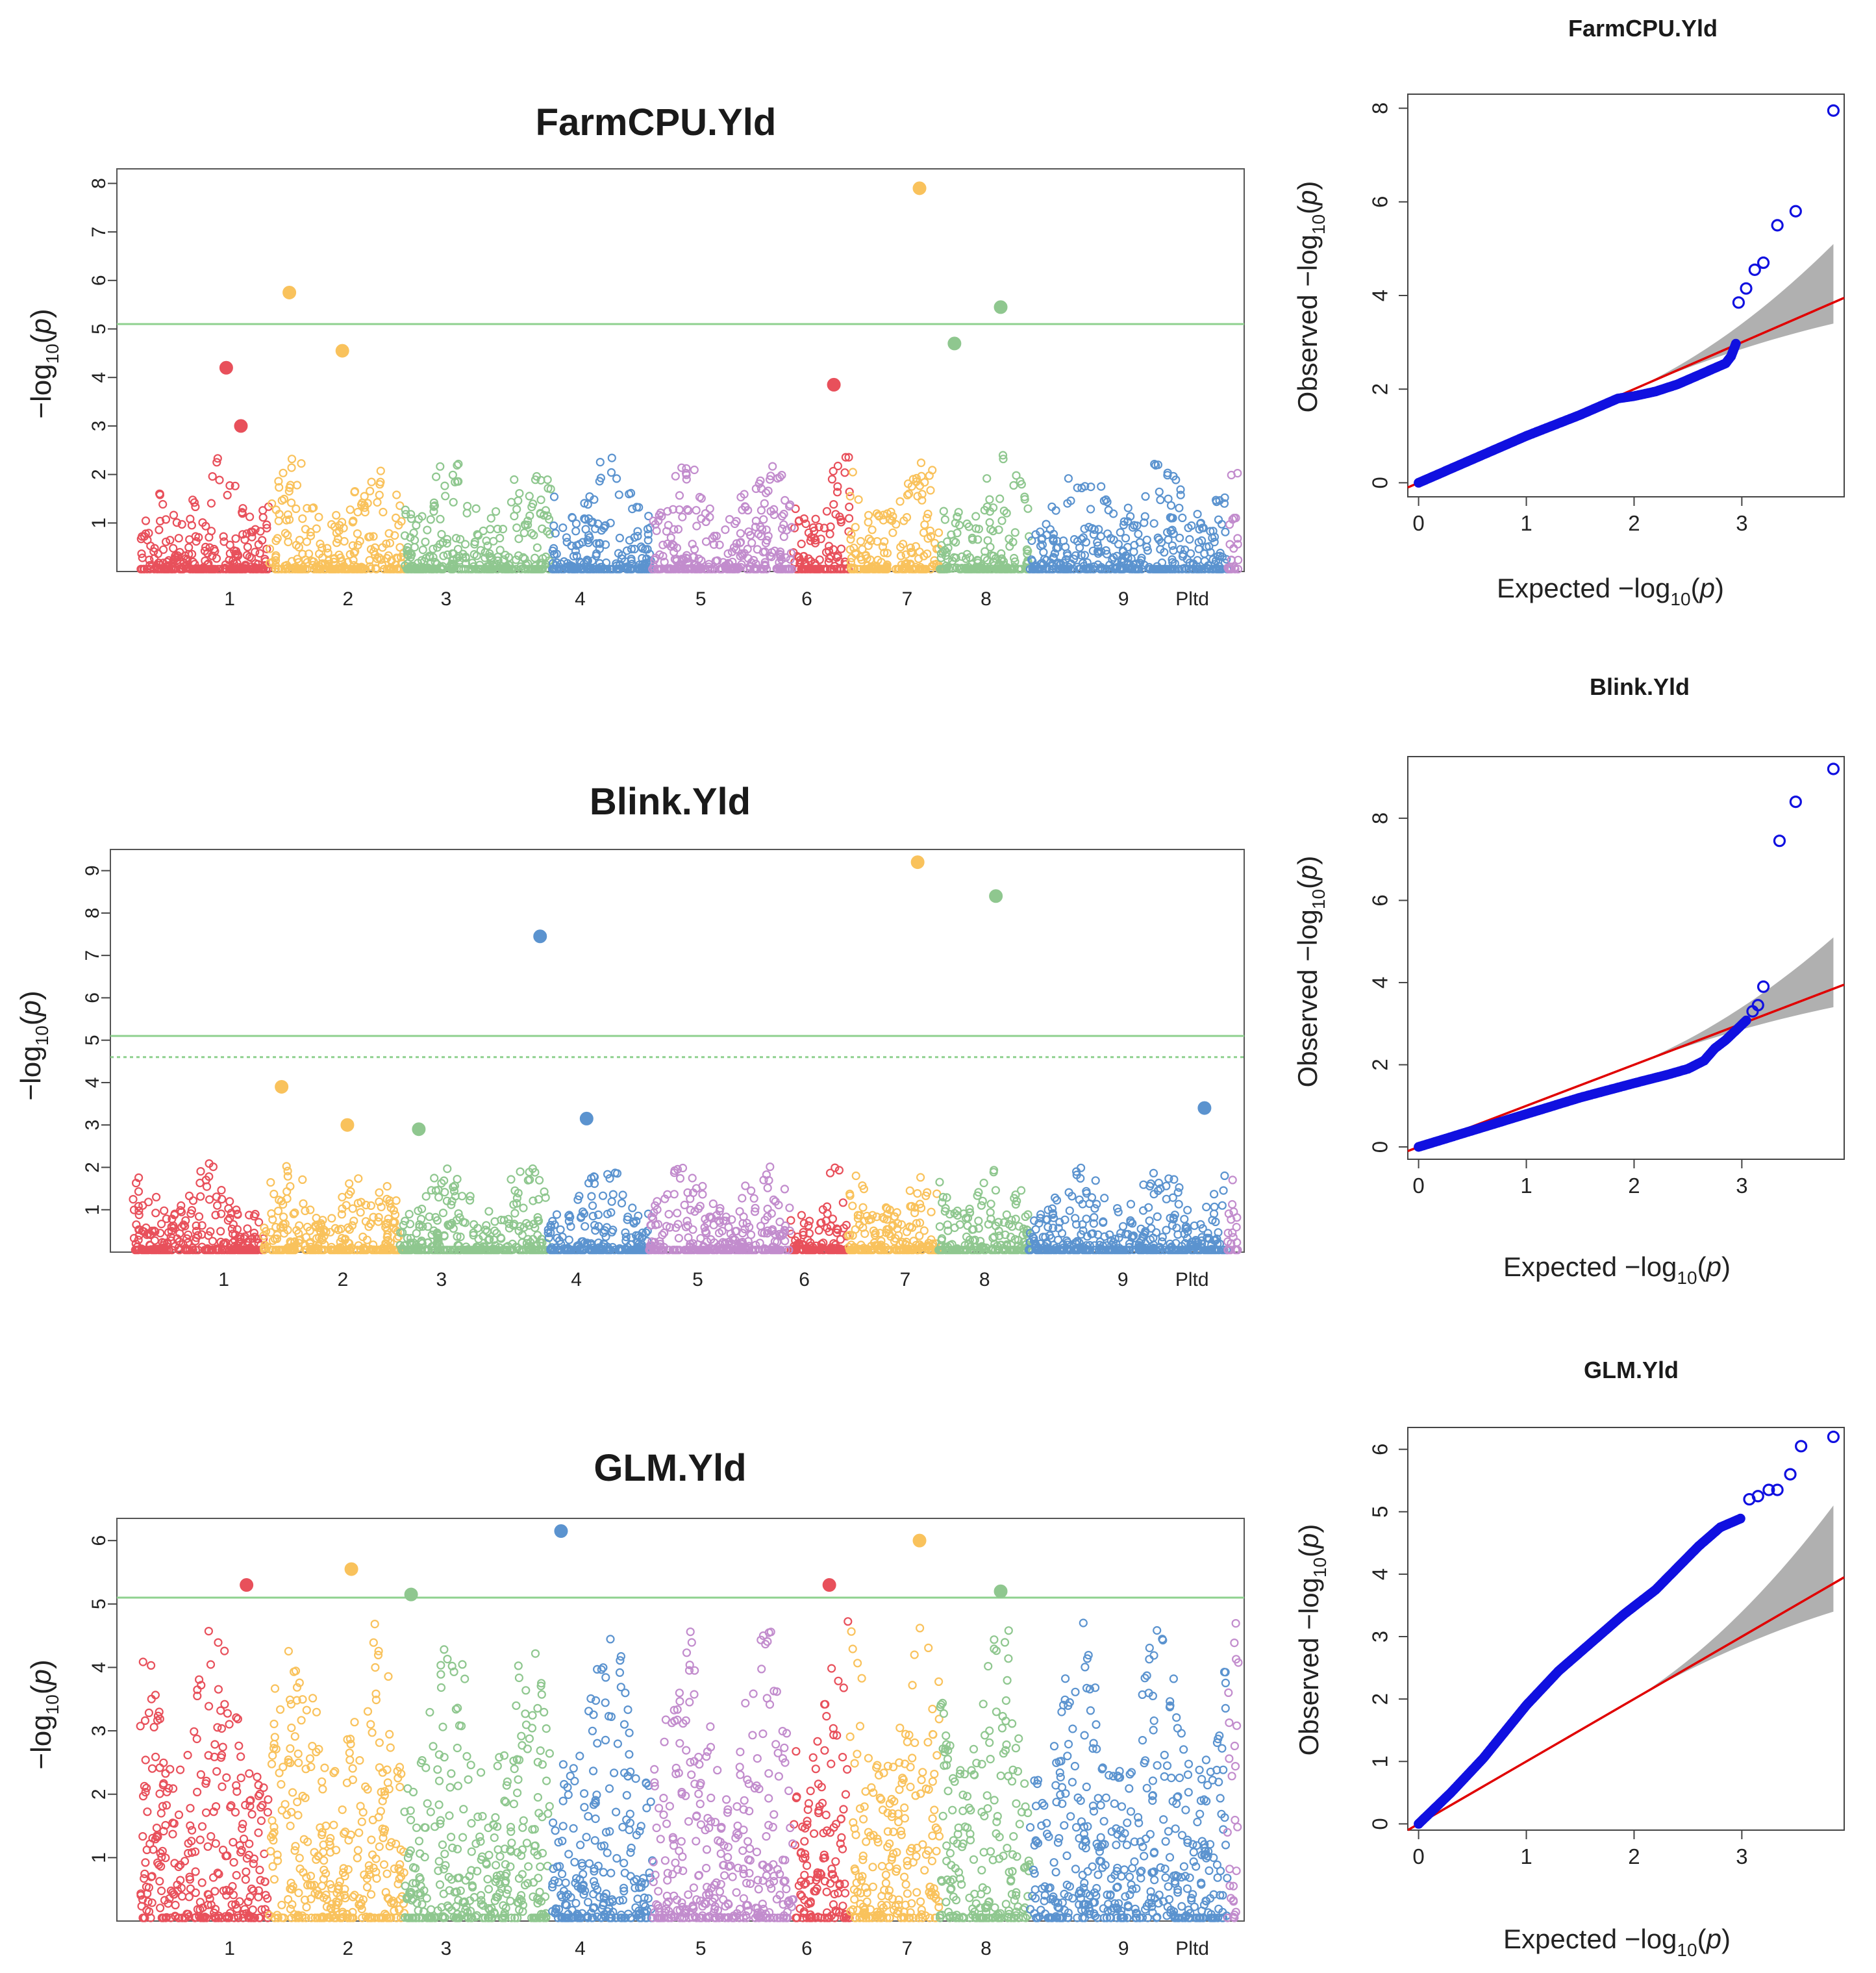  Describe the element at coordinates (1643, 28) in the screenshot. I see `qq-title-farmcpu: FarmCPU.Yld` at that location.